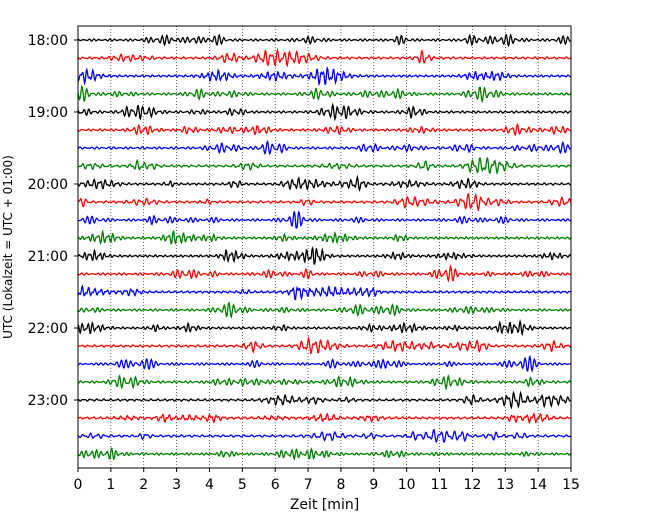 The image size is (650, 520). Describe the element at coordinates (472, 485) in the screenshot. I see `x-tick-label: 12` at that location.